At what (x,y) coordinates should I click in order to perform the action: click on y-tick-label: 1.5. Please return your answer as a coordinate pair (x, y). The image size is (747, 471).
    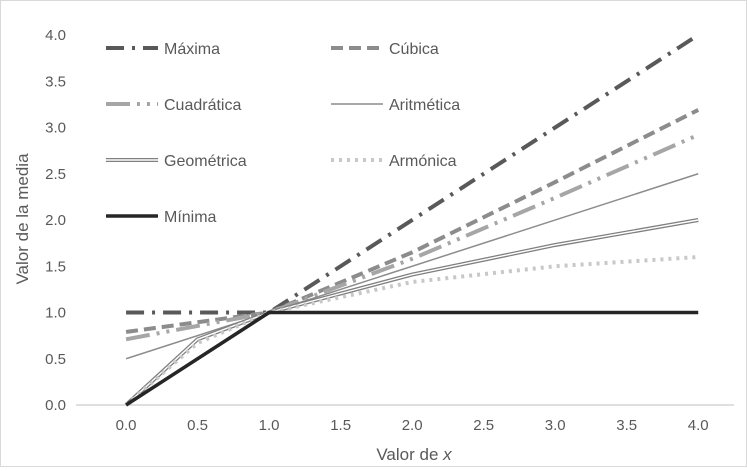
    Looking at the image, I should click on (55, 266).